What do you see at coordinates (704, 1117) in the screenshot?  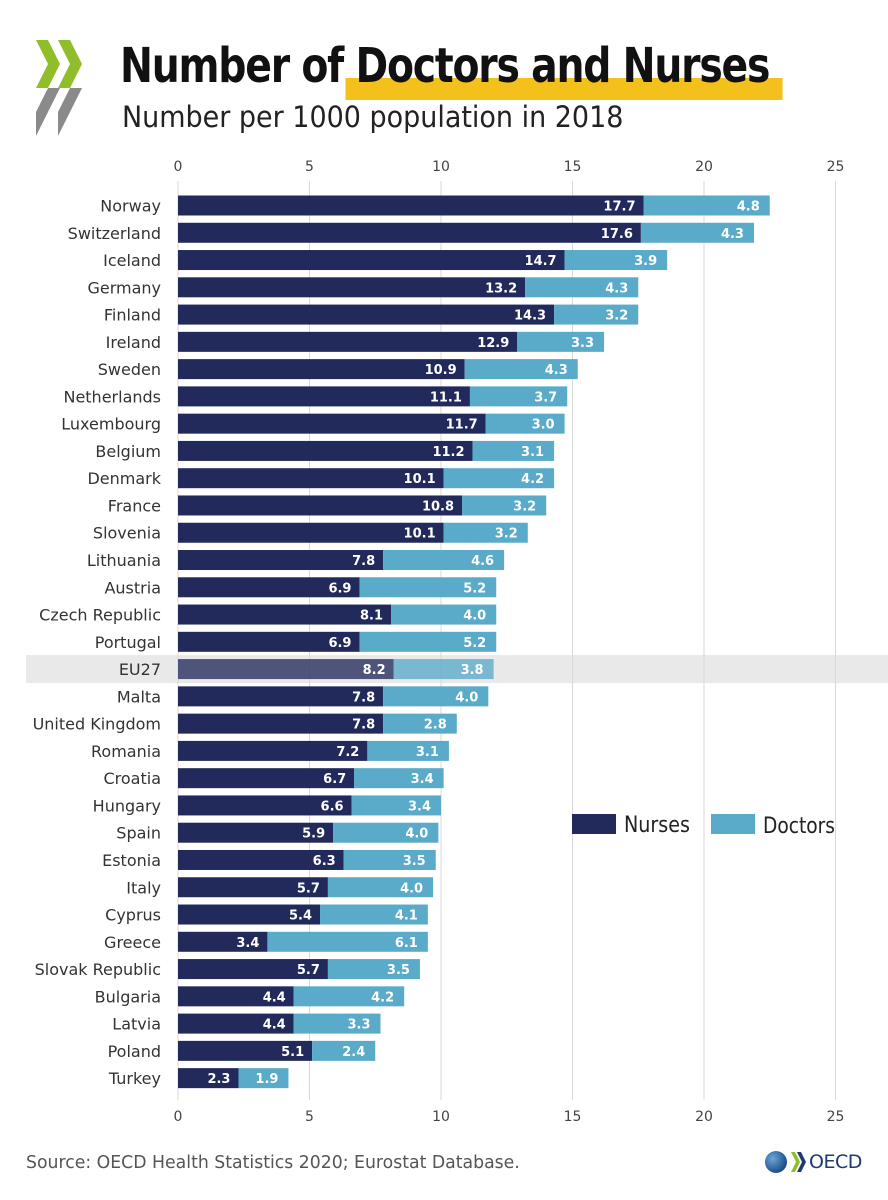 I see `x-tick-label-bottom: 20` at bounding box center [704, 1117].